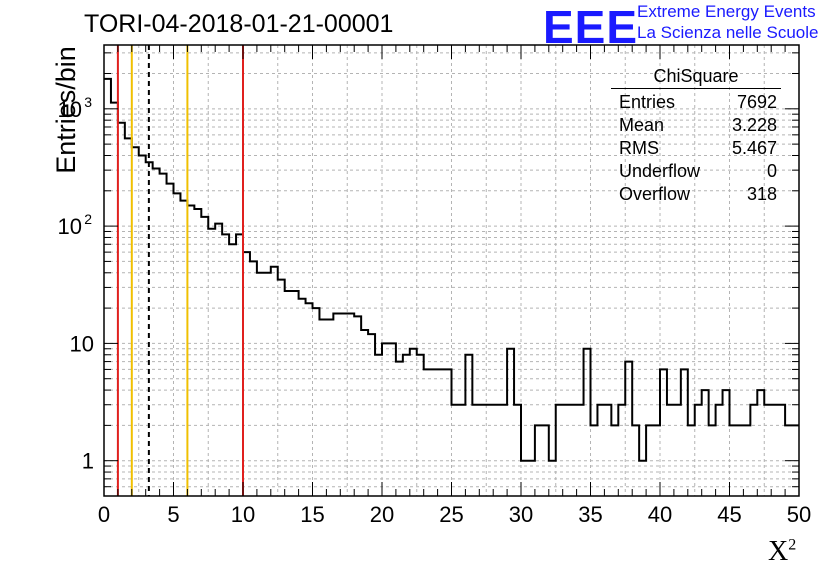 This screenshot has height=572, width=836. I want to click on x-axis-label-base: X, so click(778, 551).